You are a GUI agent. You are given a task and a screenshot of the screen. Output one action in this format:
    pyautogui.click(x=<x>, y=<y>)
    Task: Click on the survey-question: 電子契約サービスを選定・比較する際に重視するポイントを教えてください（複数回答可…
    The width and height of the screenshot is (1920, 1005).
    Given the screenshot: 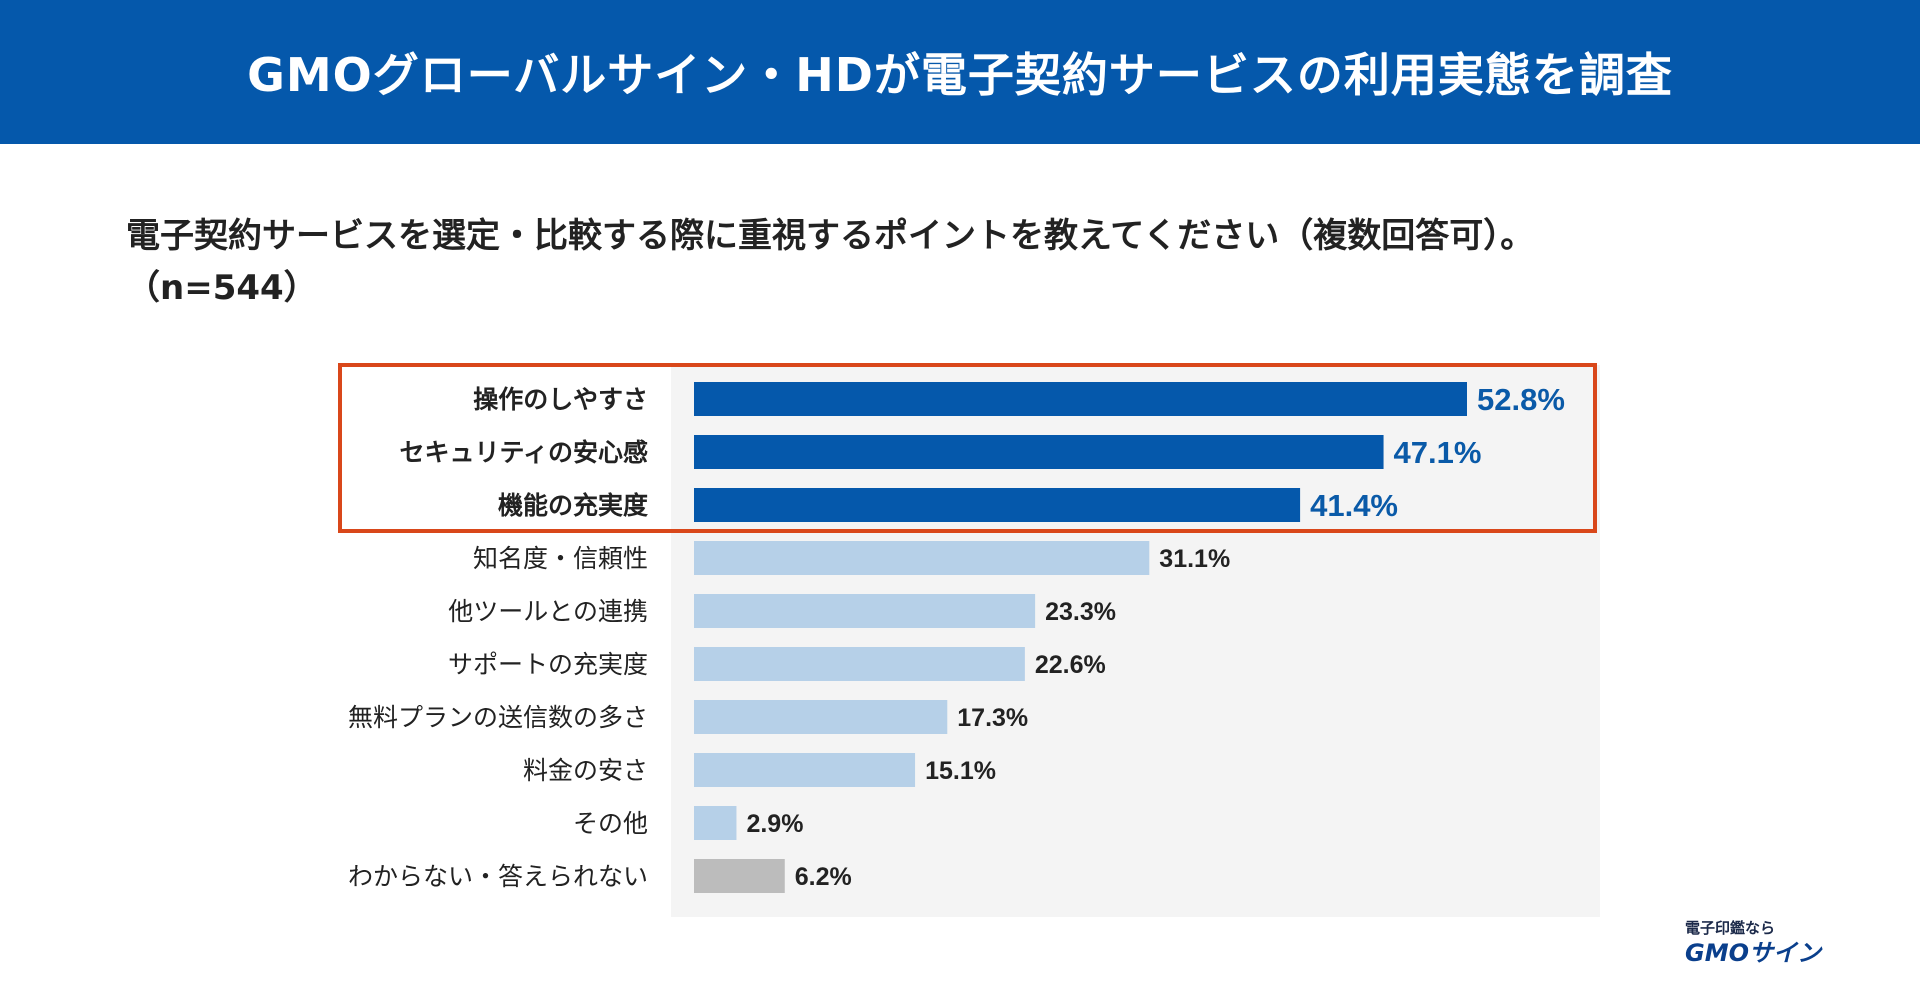 What is the action you would take?
    pyautogui.click(x=976, y=262)
    